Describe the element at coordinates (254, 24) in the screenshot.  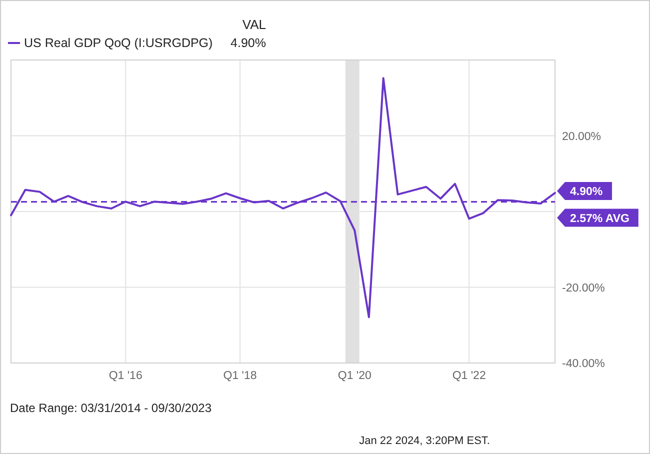
I see `legend-title: VAL` at that location.